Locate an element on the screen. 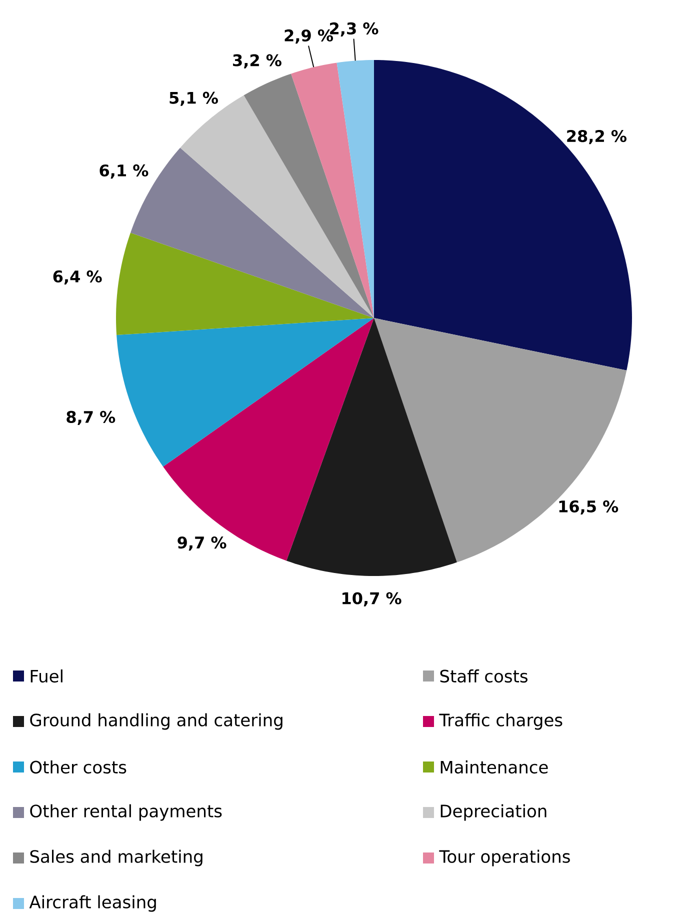  data-label: 28,2 % is located at coordinates (596, 137).